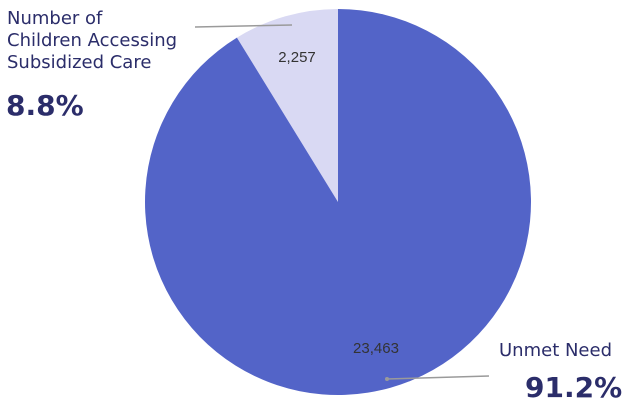 The width and height of the screenshot is (623, 404). I want to click on callout-unmet-percent: 91.2%, so click(574, 387).